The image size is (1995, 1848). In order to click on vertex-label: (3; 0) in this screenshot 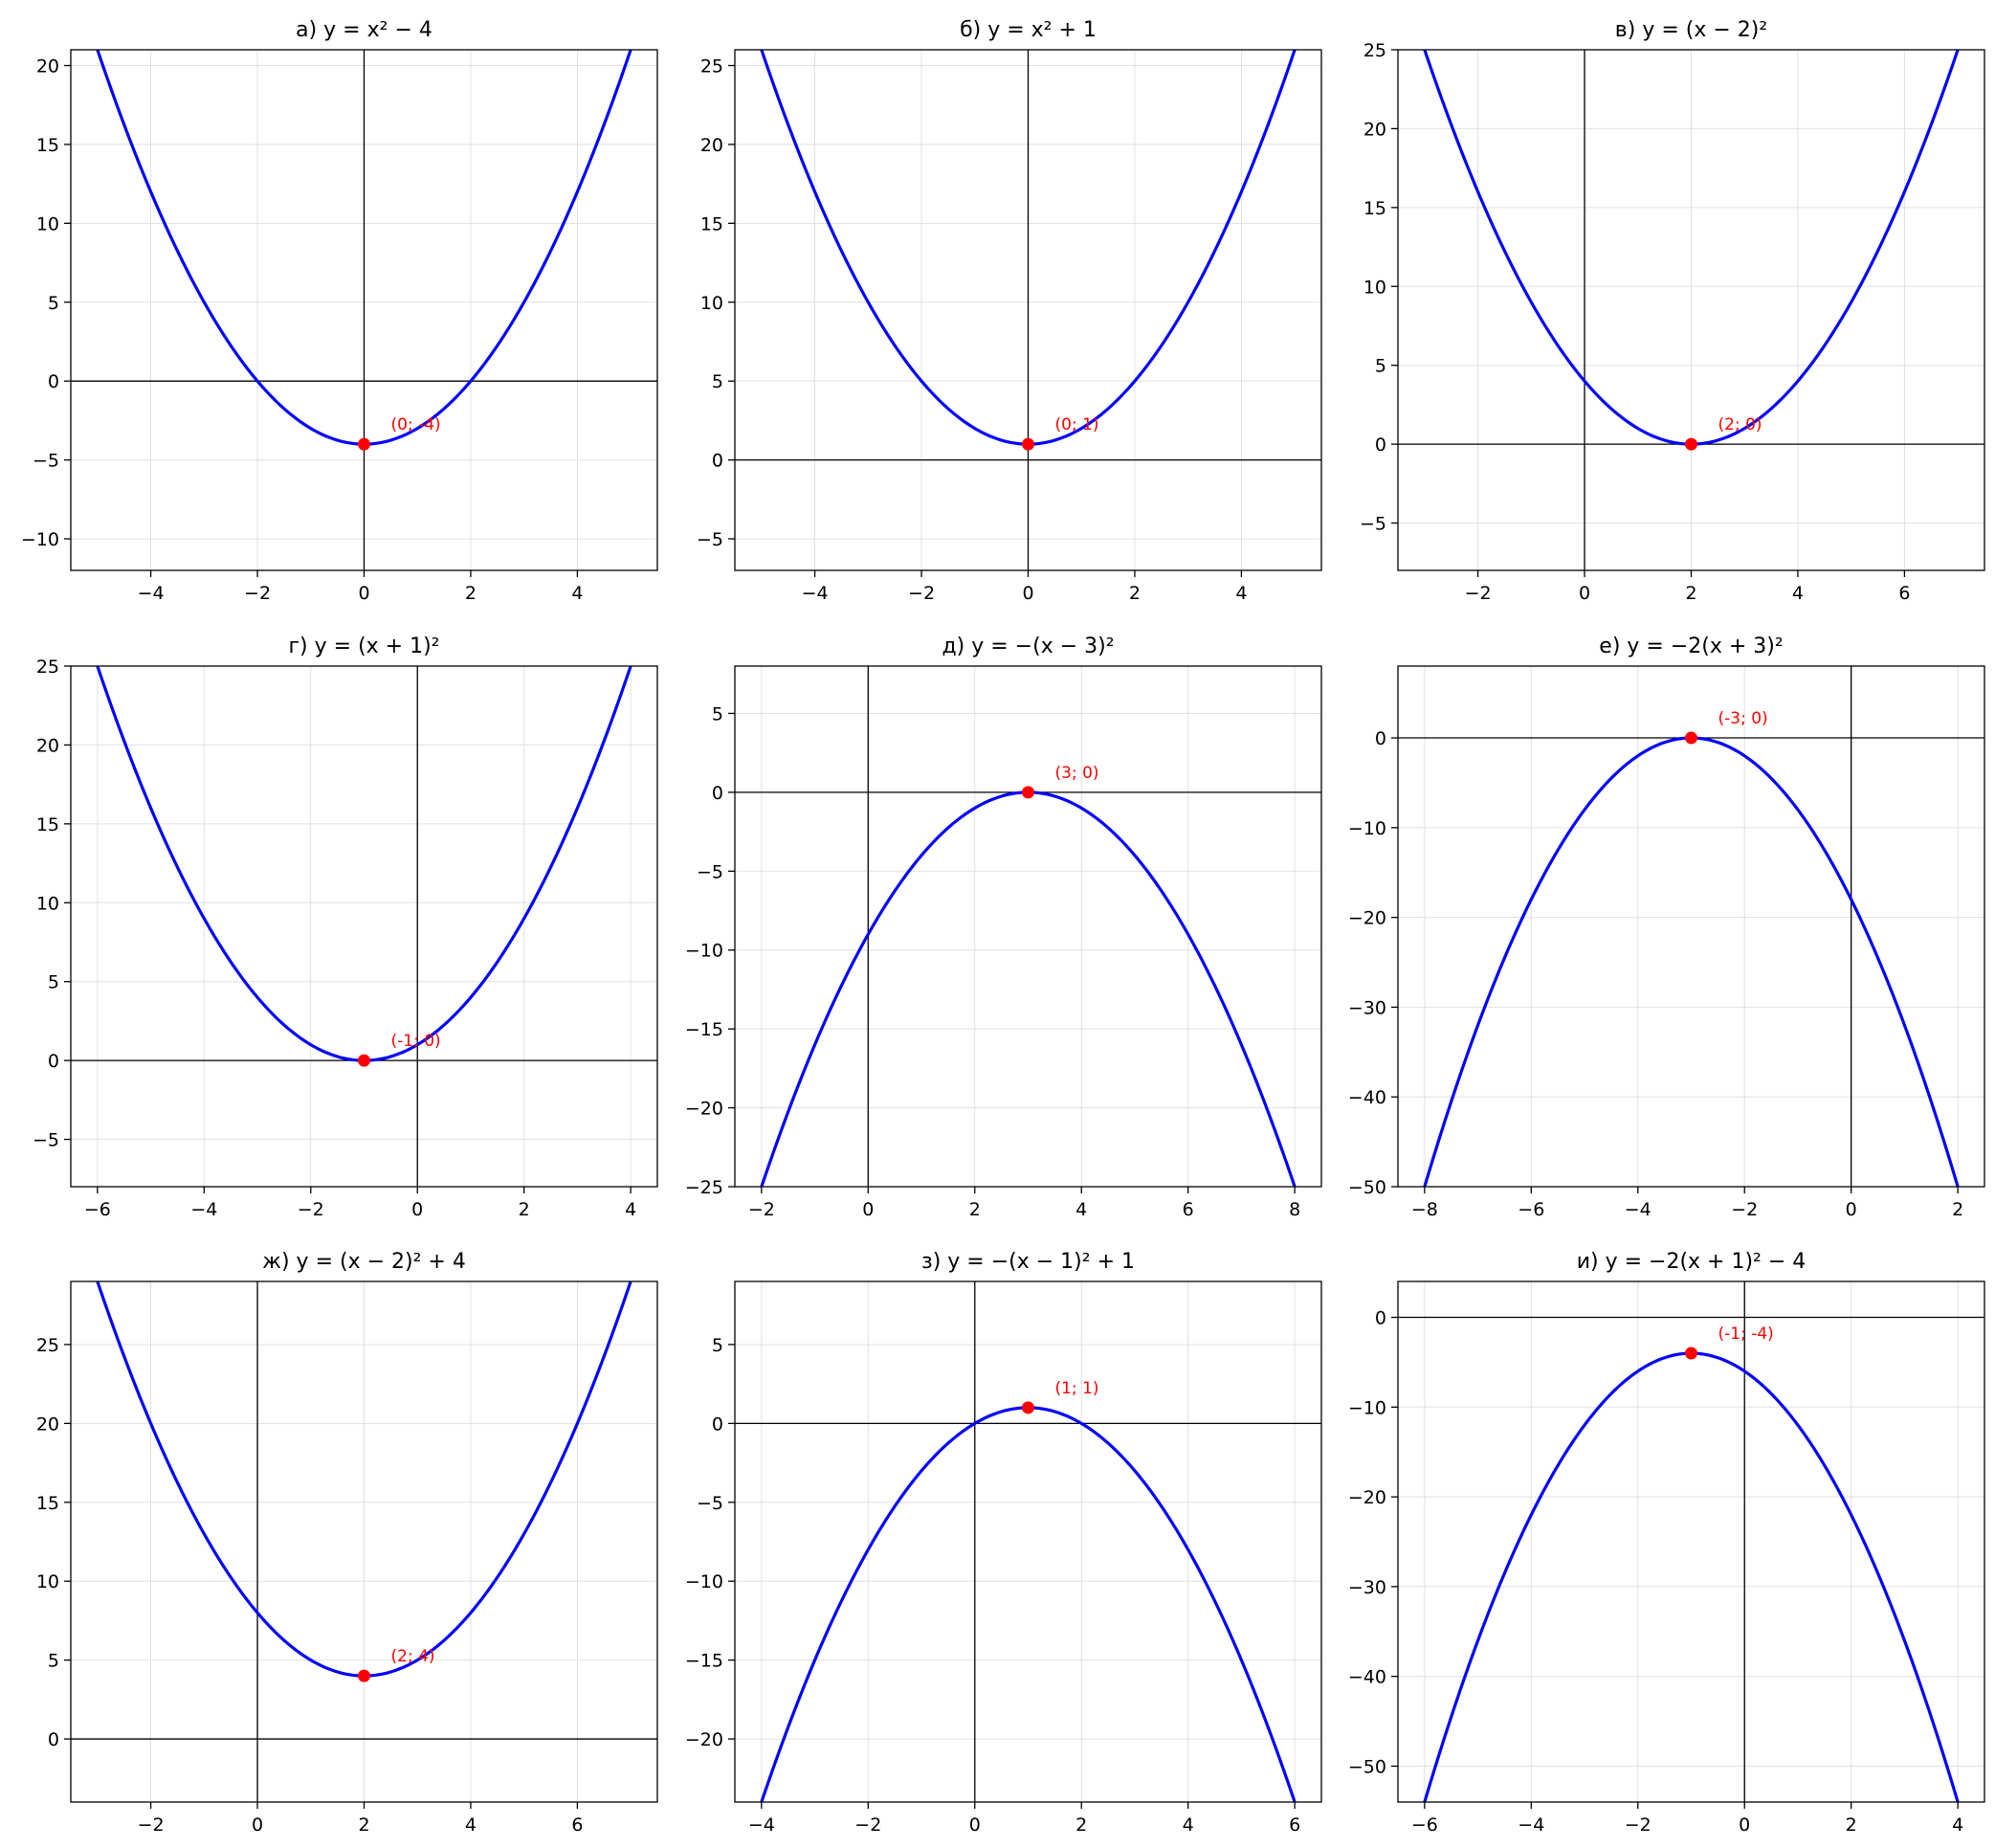, I will do `click(1077, 774)`.